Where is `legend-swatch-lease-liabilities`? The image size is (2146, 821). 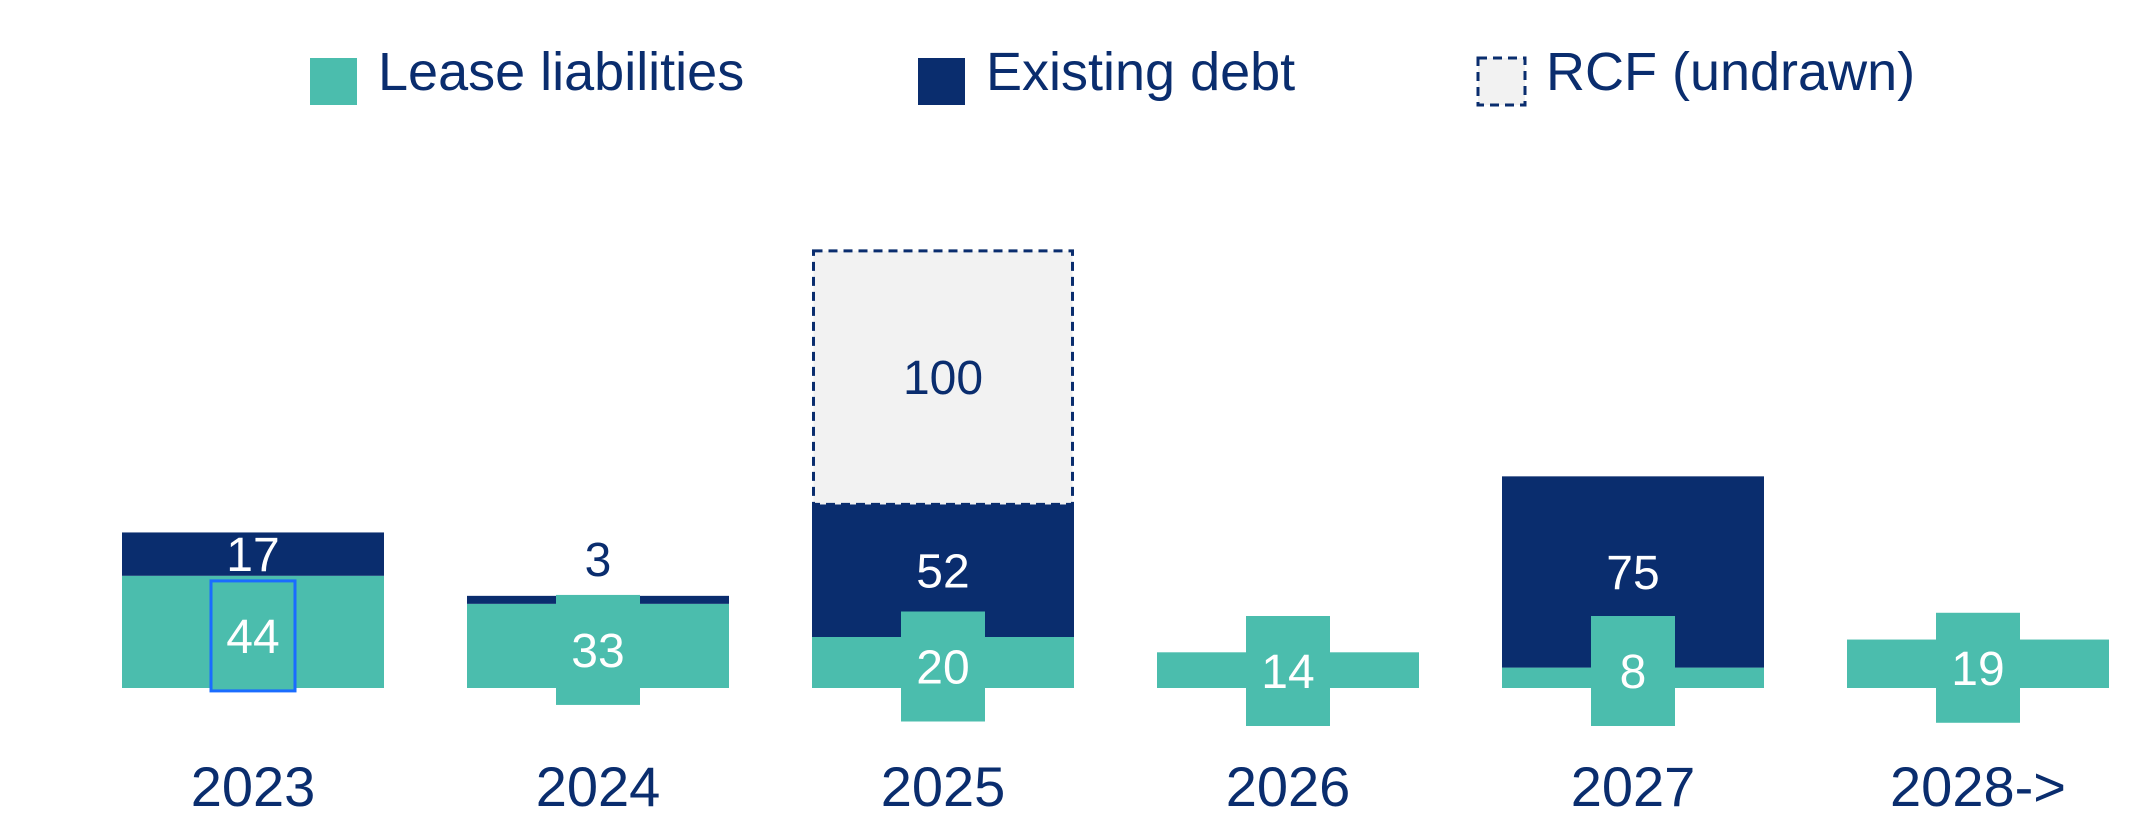 legend-swatch-lease-liabilities is located at coordinates (333, 81).